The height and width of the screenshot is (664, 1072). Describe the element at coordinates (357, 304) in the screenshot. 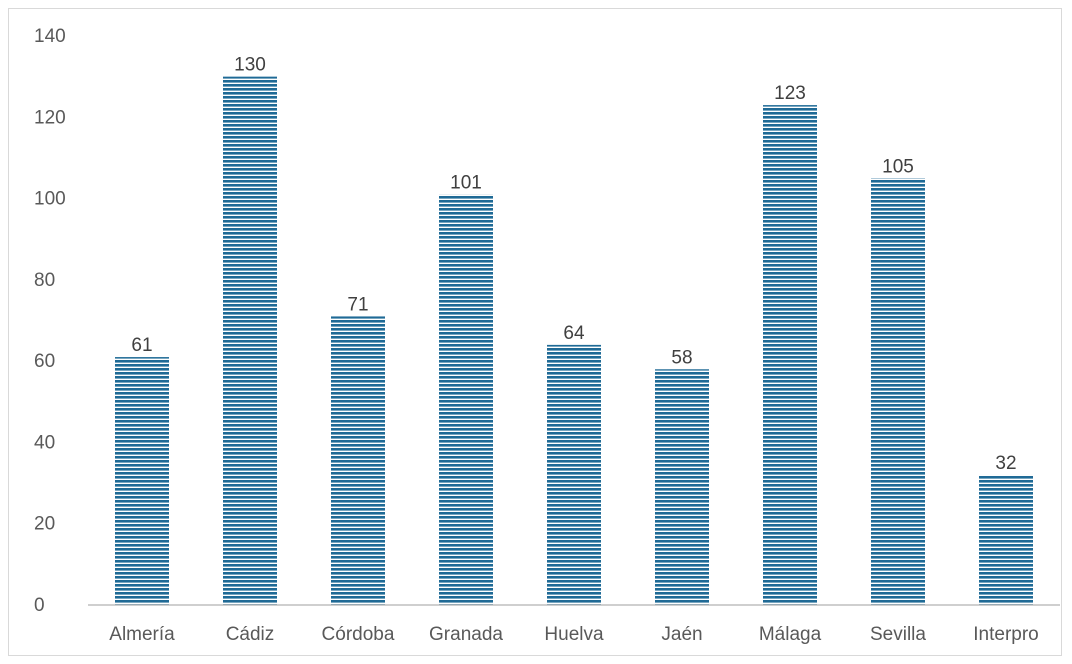

I see `data-label: 71` at that location.